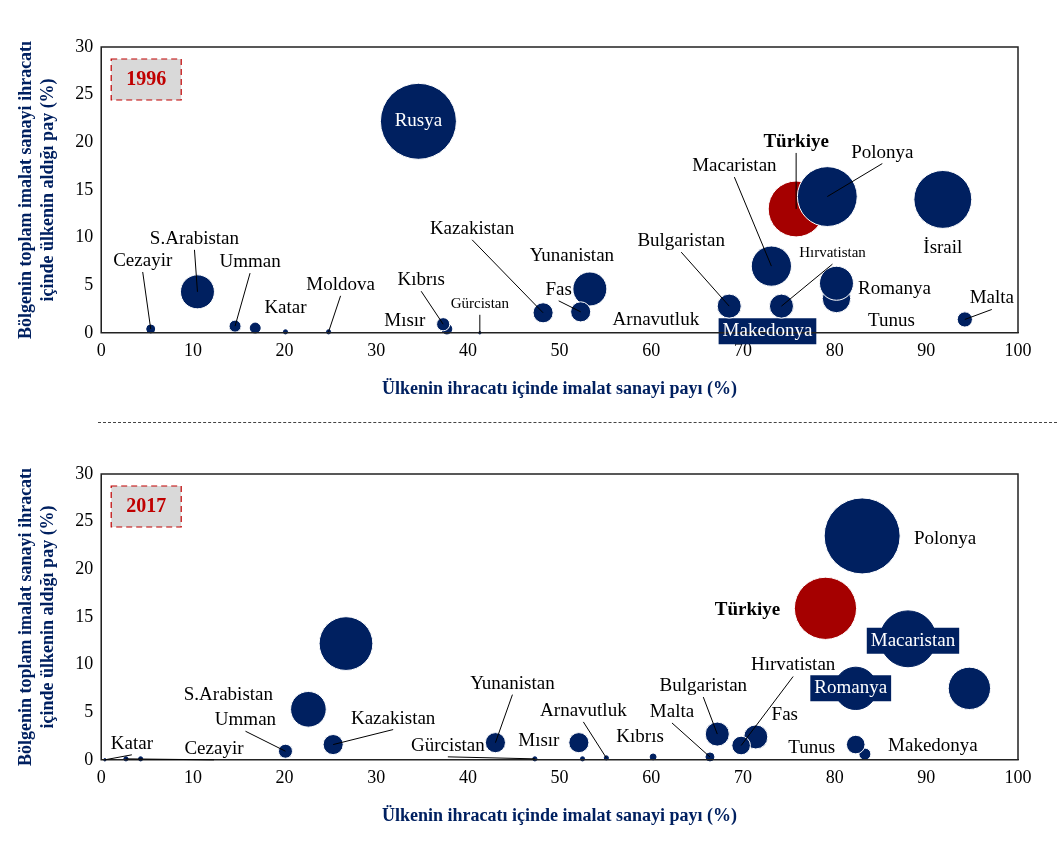 This screenshot has width=1057, height=850. Describe the element at coordinates (943, 247) in the screenshot. I see `series-label: İsrail` at that location.